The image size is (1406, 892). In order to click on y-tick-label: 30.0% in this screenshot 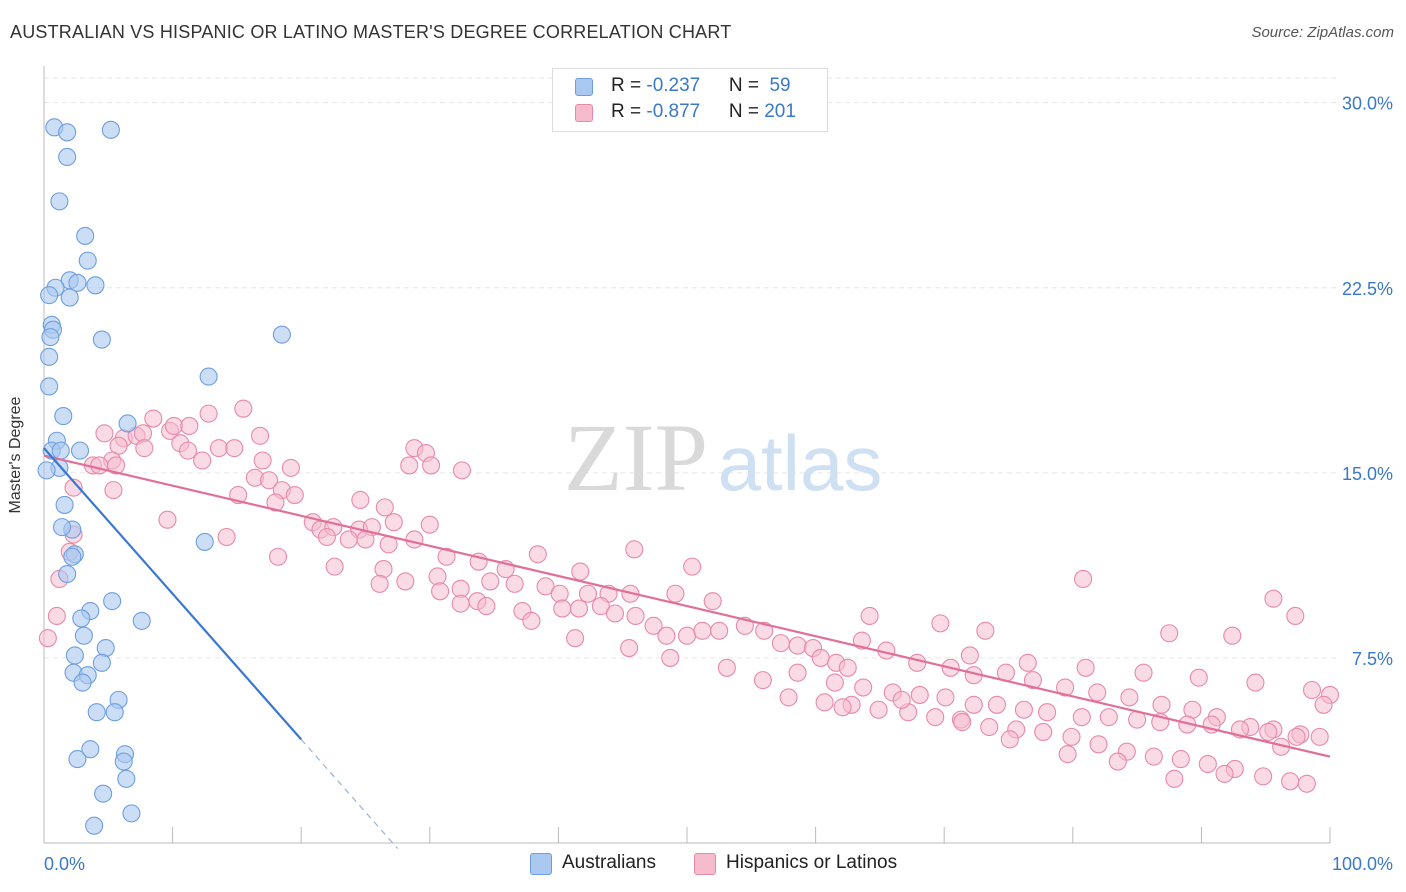, I will do `click(1367, 104)`.